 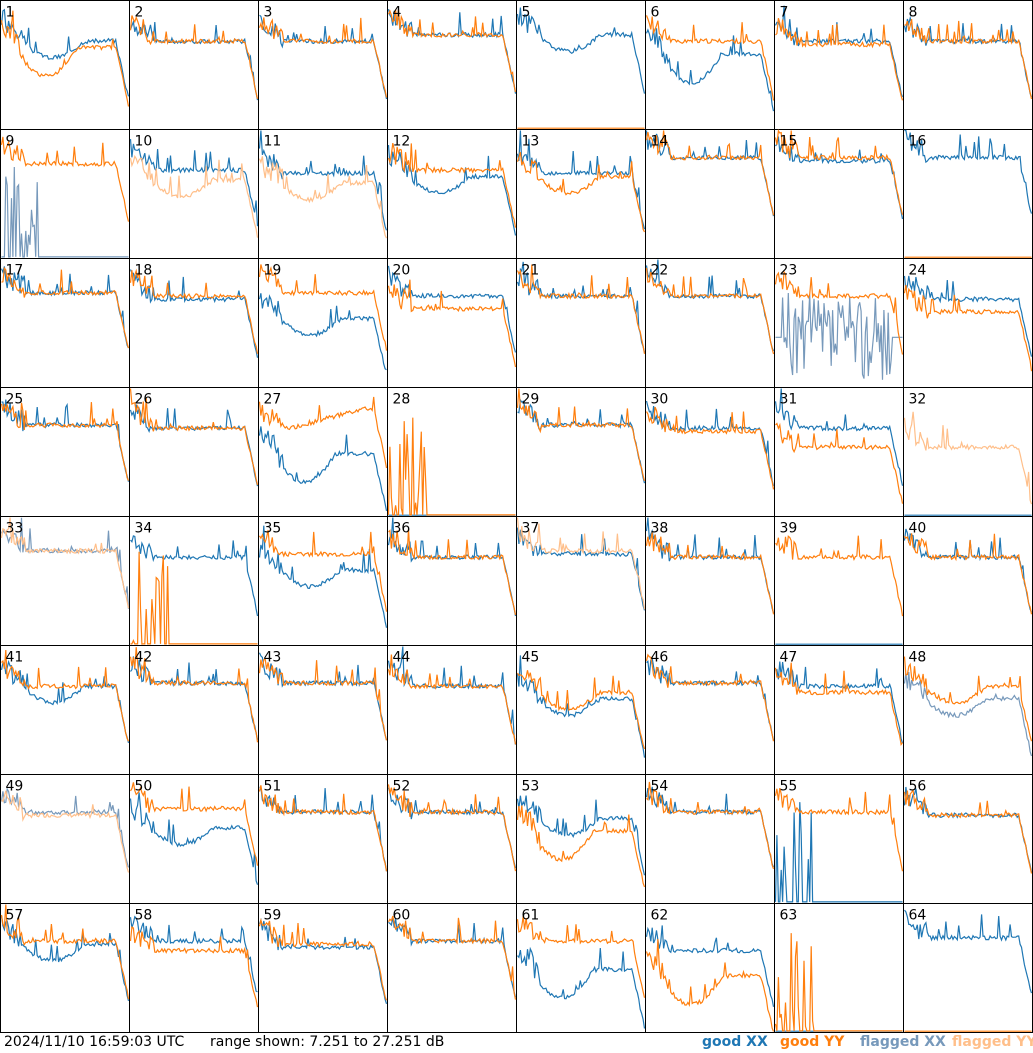 I want to click on panel-label: 33, so click(x=15, y=529).